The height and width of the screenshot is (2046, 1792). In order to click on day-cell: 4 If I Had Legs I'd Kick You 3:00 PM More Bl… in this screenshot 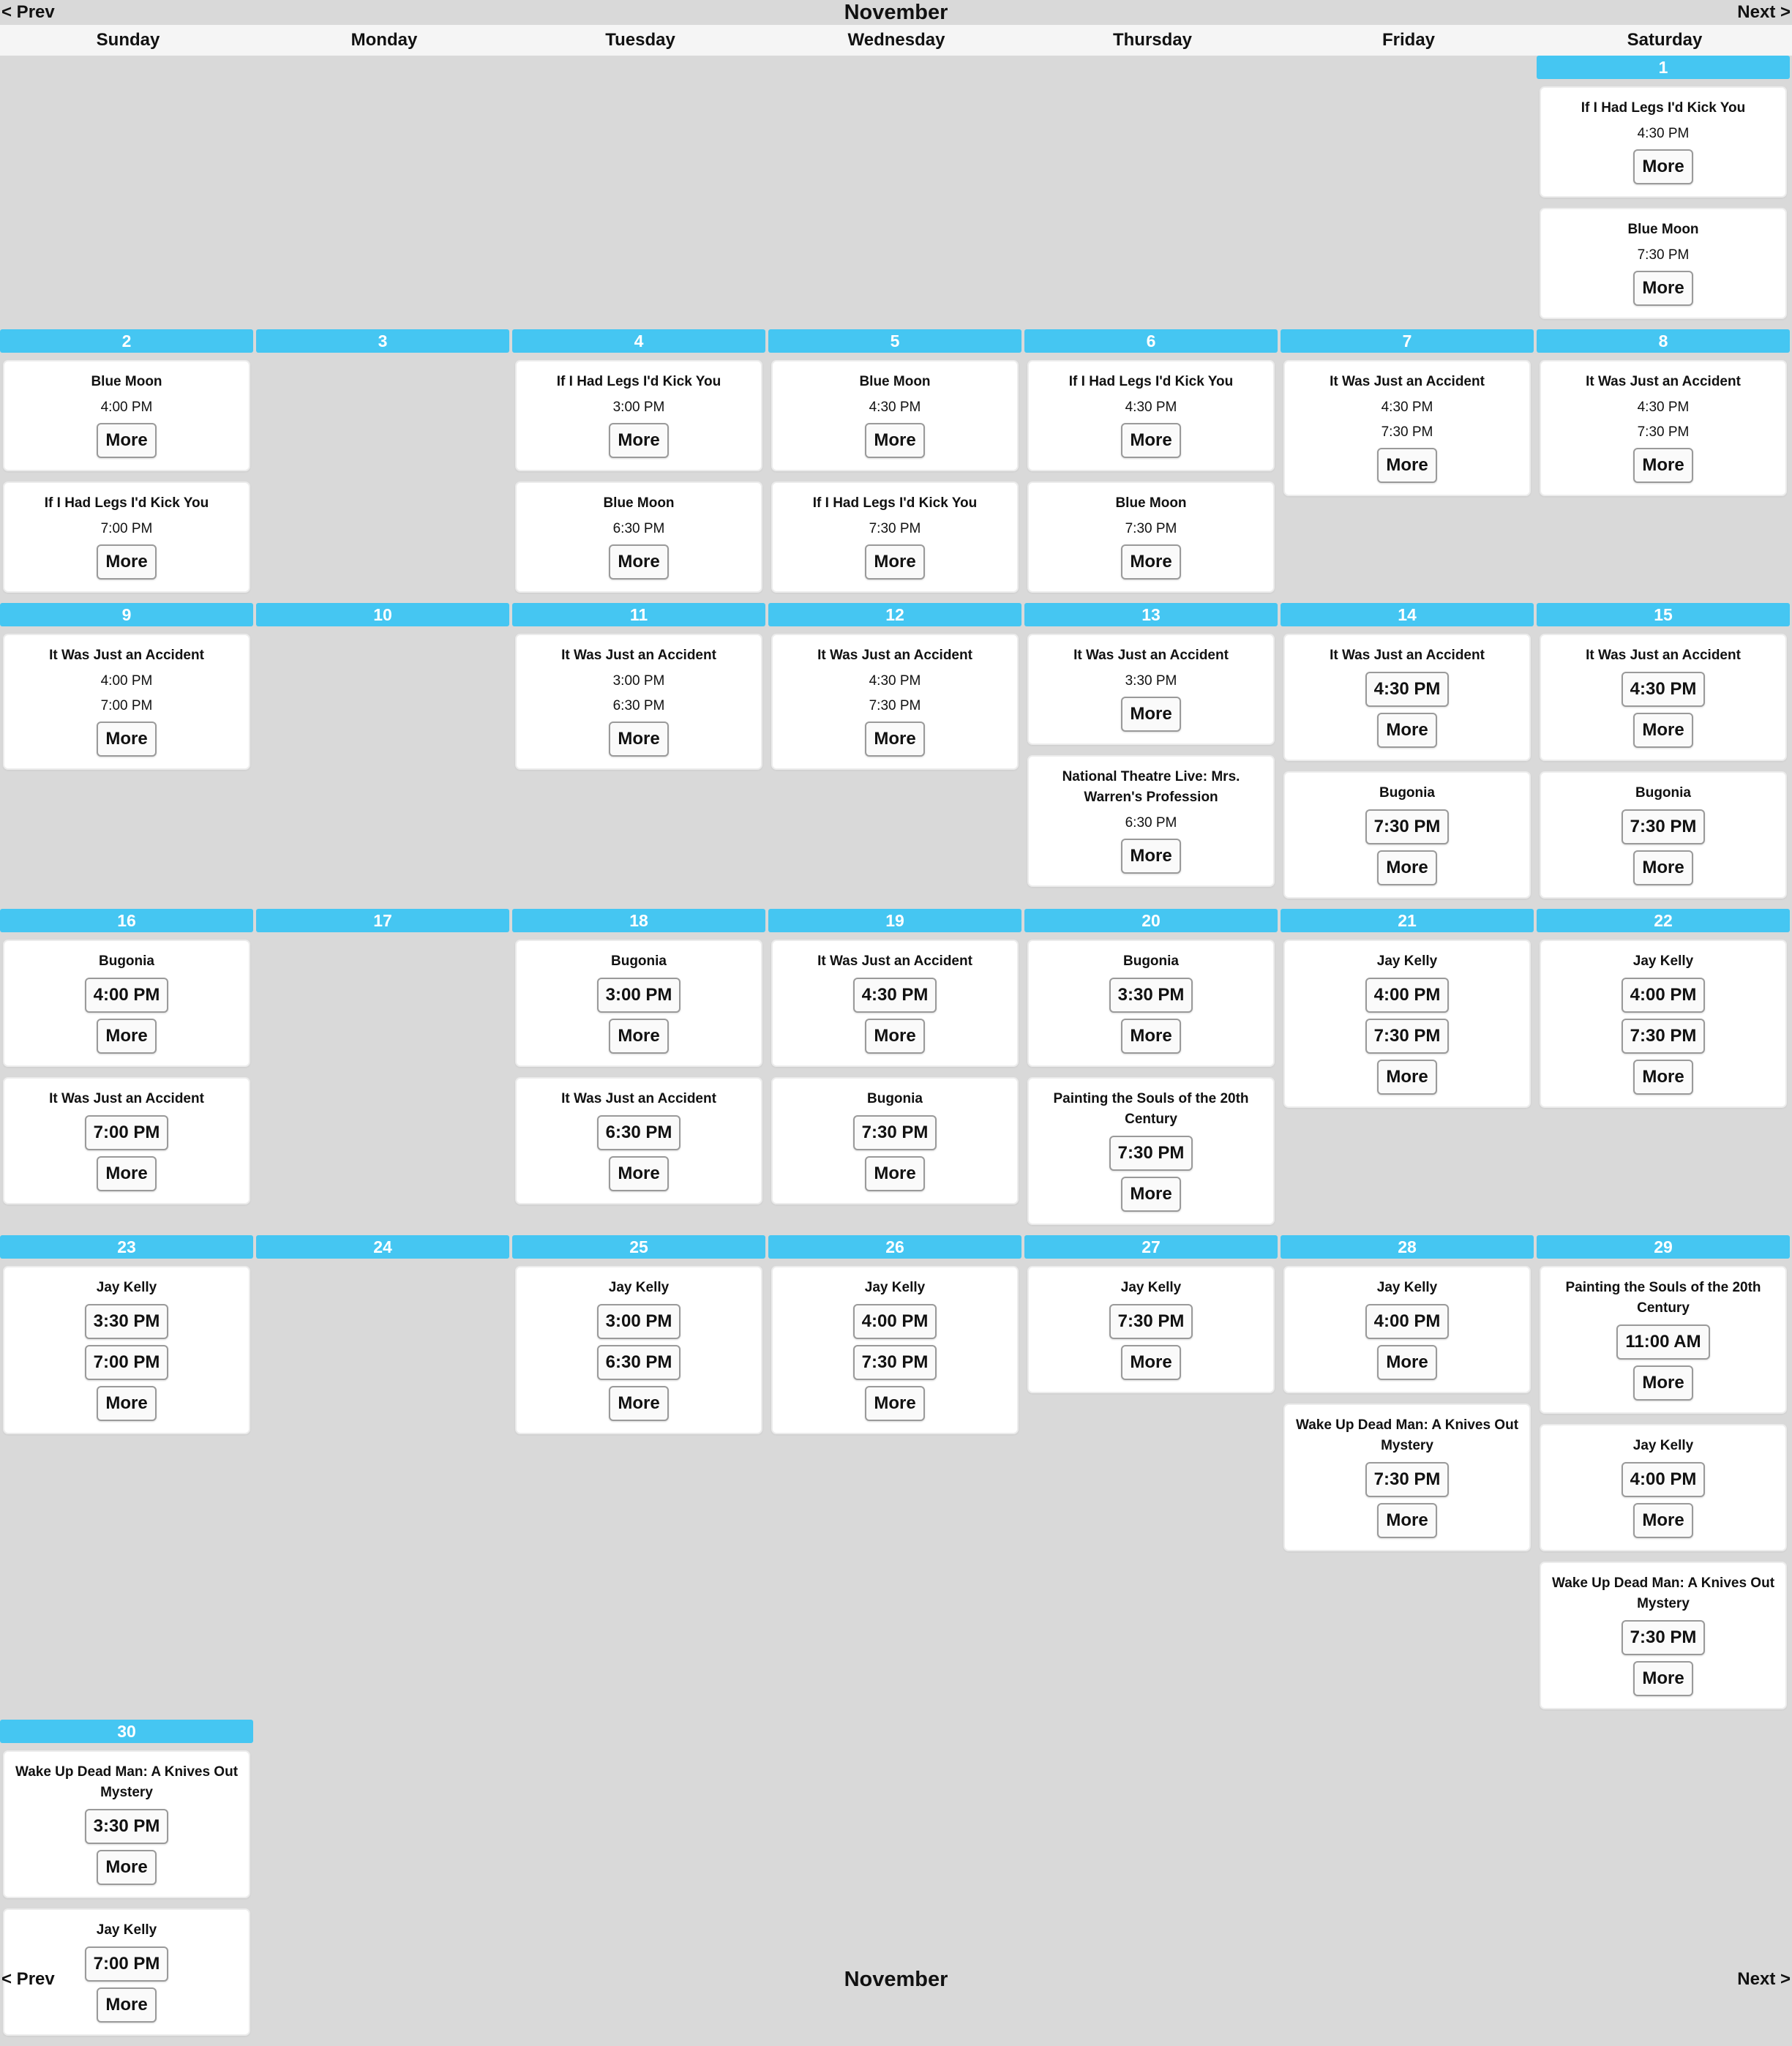, I will do `click(638, 466)`.